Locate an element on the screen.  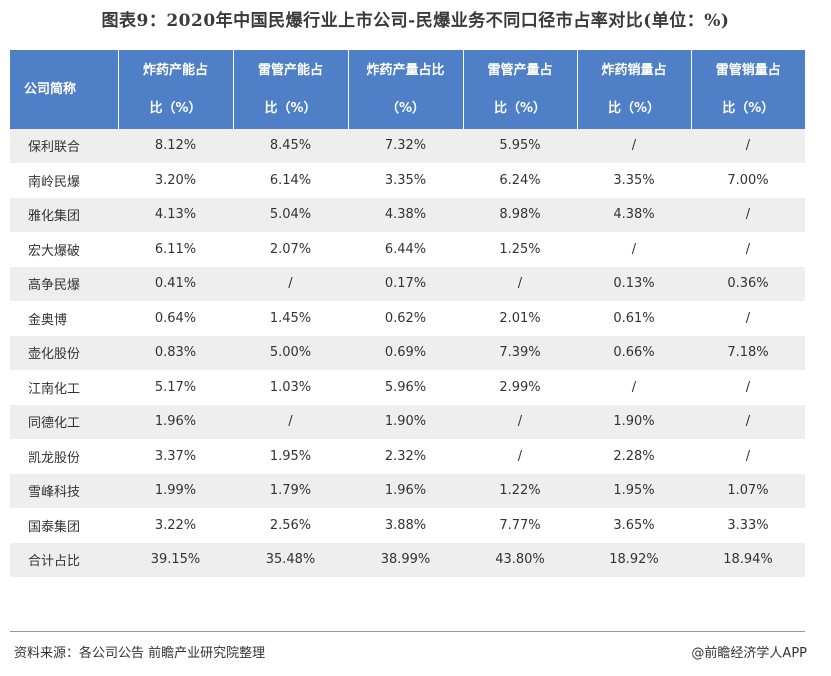
company-name-cell: 江南化工 is located at coordinates (64, 387).